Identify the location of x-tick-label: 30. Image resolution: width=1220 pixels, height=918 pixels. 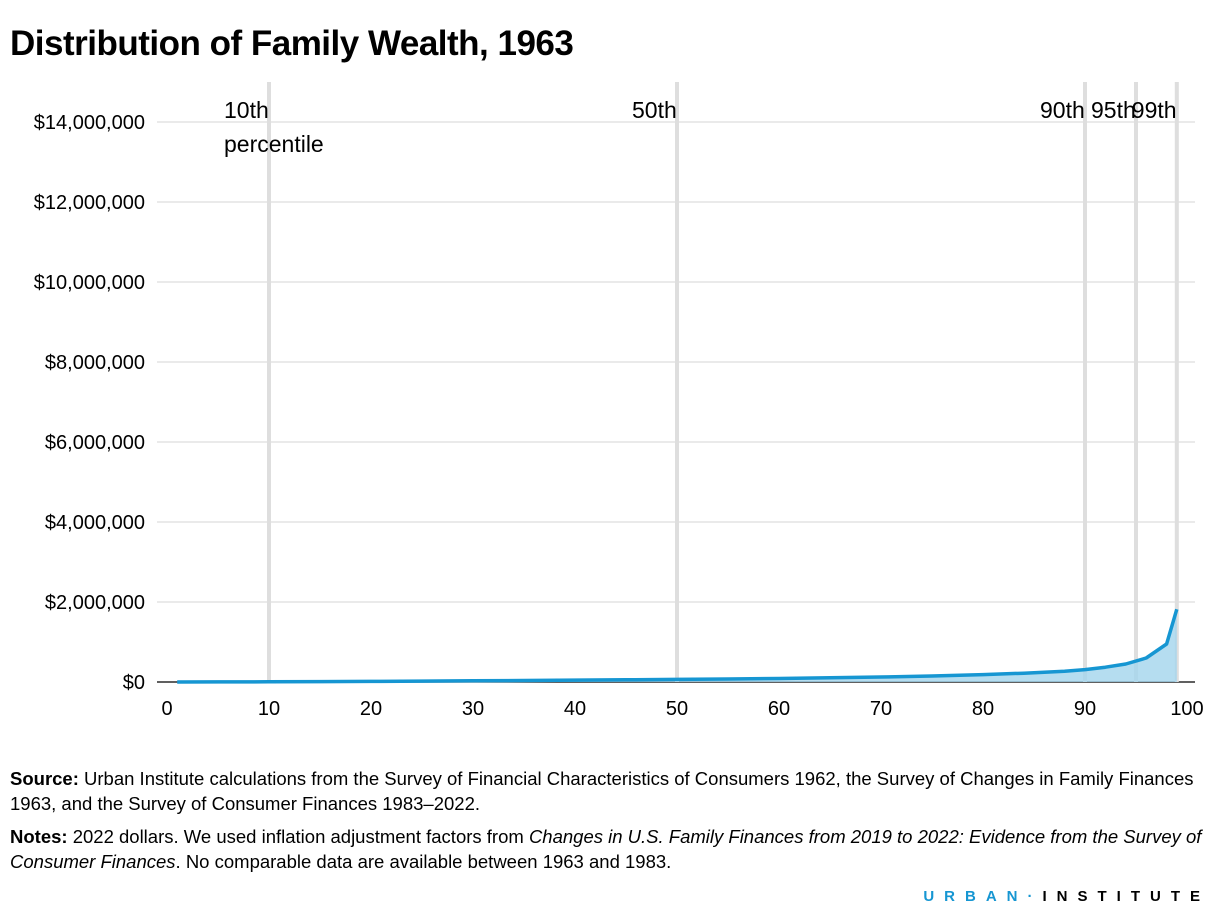
(473, 709).